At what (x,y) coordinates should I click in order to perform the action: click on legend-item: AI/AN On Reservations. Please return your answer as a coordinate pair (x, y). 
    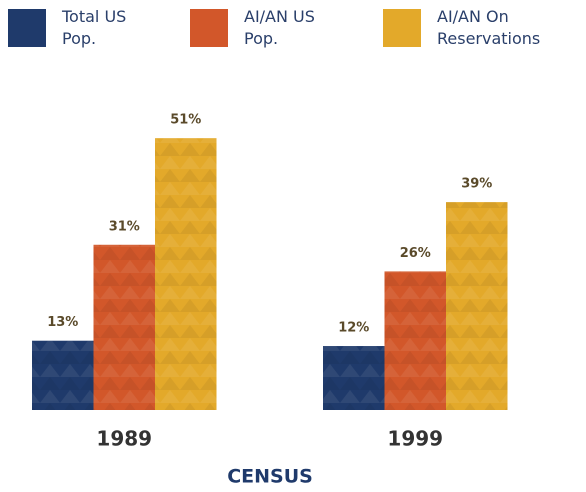
    Looking at the image, I should click on (484, 28).